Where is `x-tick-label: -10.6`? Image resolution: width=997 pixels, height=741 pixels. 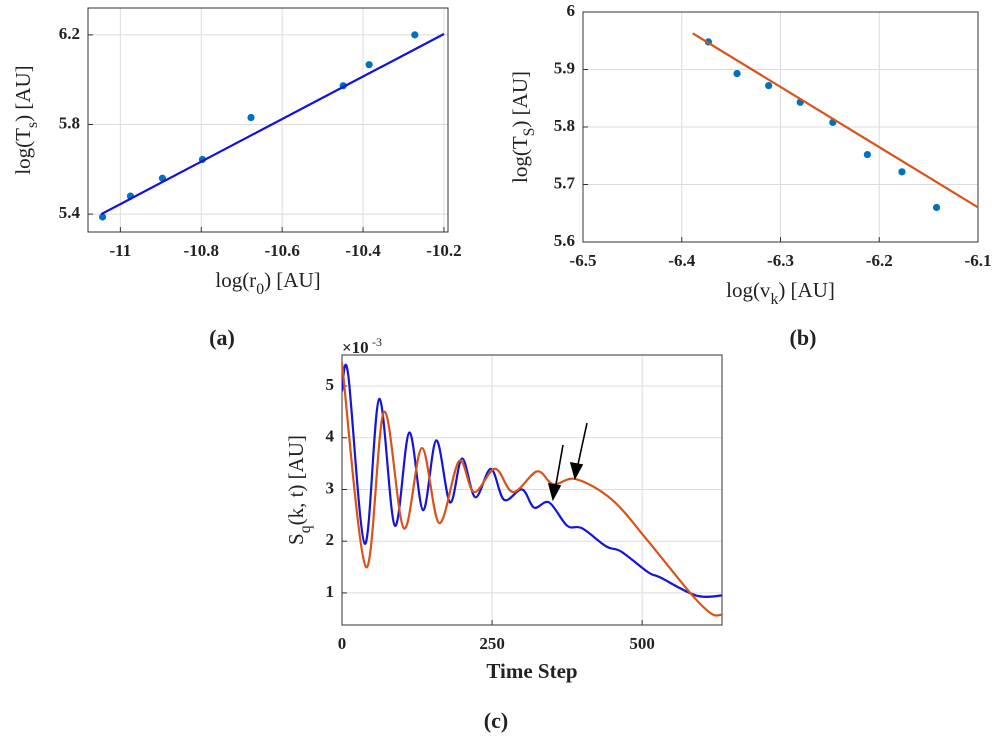
x-tick-label: -10.6 is located at coordinates (281, 250).